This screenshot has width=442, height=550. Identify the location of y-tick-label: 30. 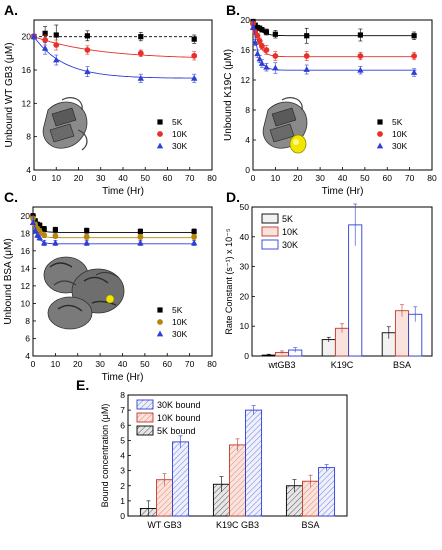
(245, 267).